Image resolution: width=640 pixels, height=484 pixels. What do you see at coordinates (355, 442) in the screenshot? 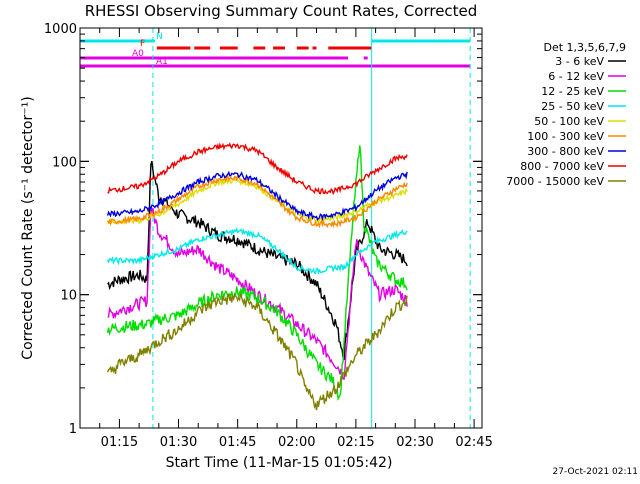
I see `x-tick-label: 02:15` at bounding box center [355, 442].